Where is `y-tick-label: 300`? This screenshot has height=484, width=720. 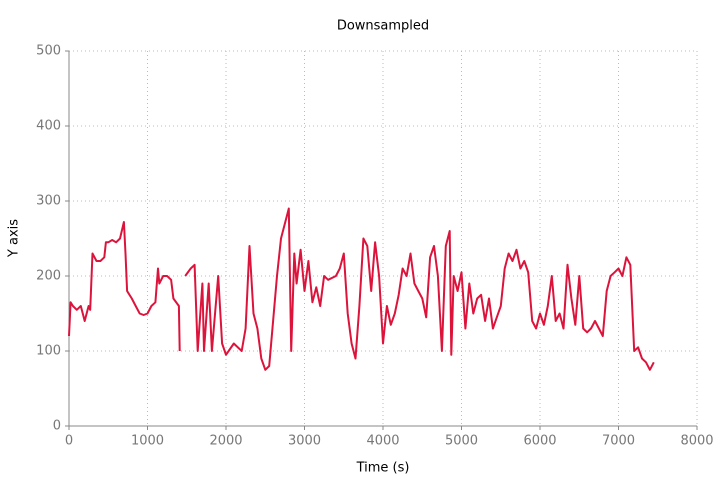 y-tick-label: 300 is located at coordinates (48, 201).